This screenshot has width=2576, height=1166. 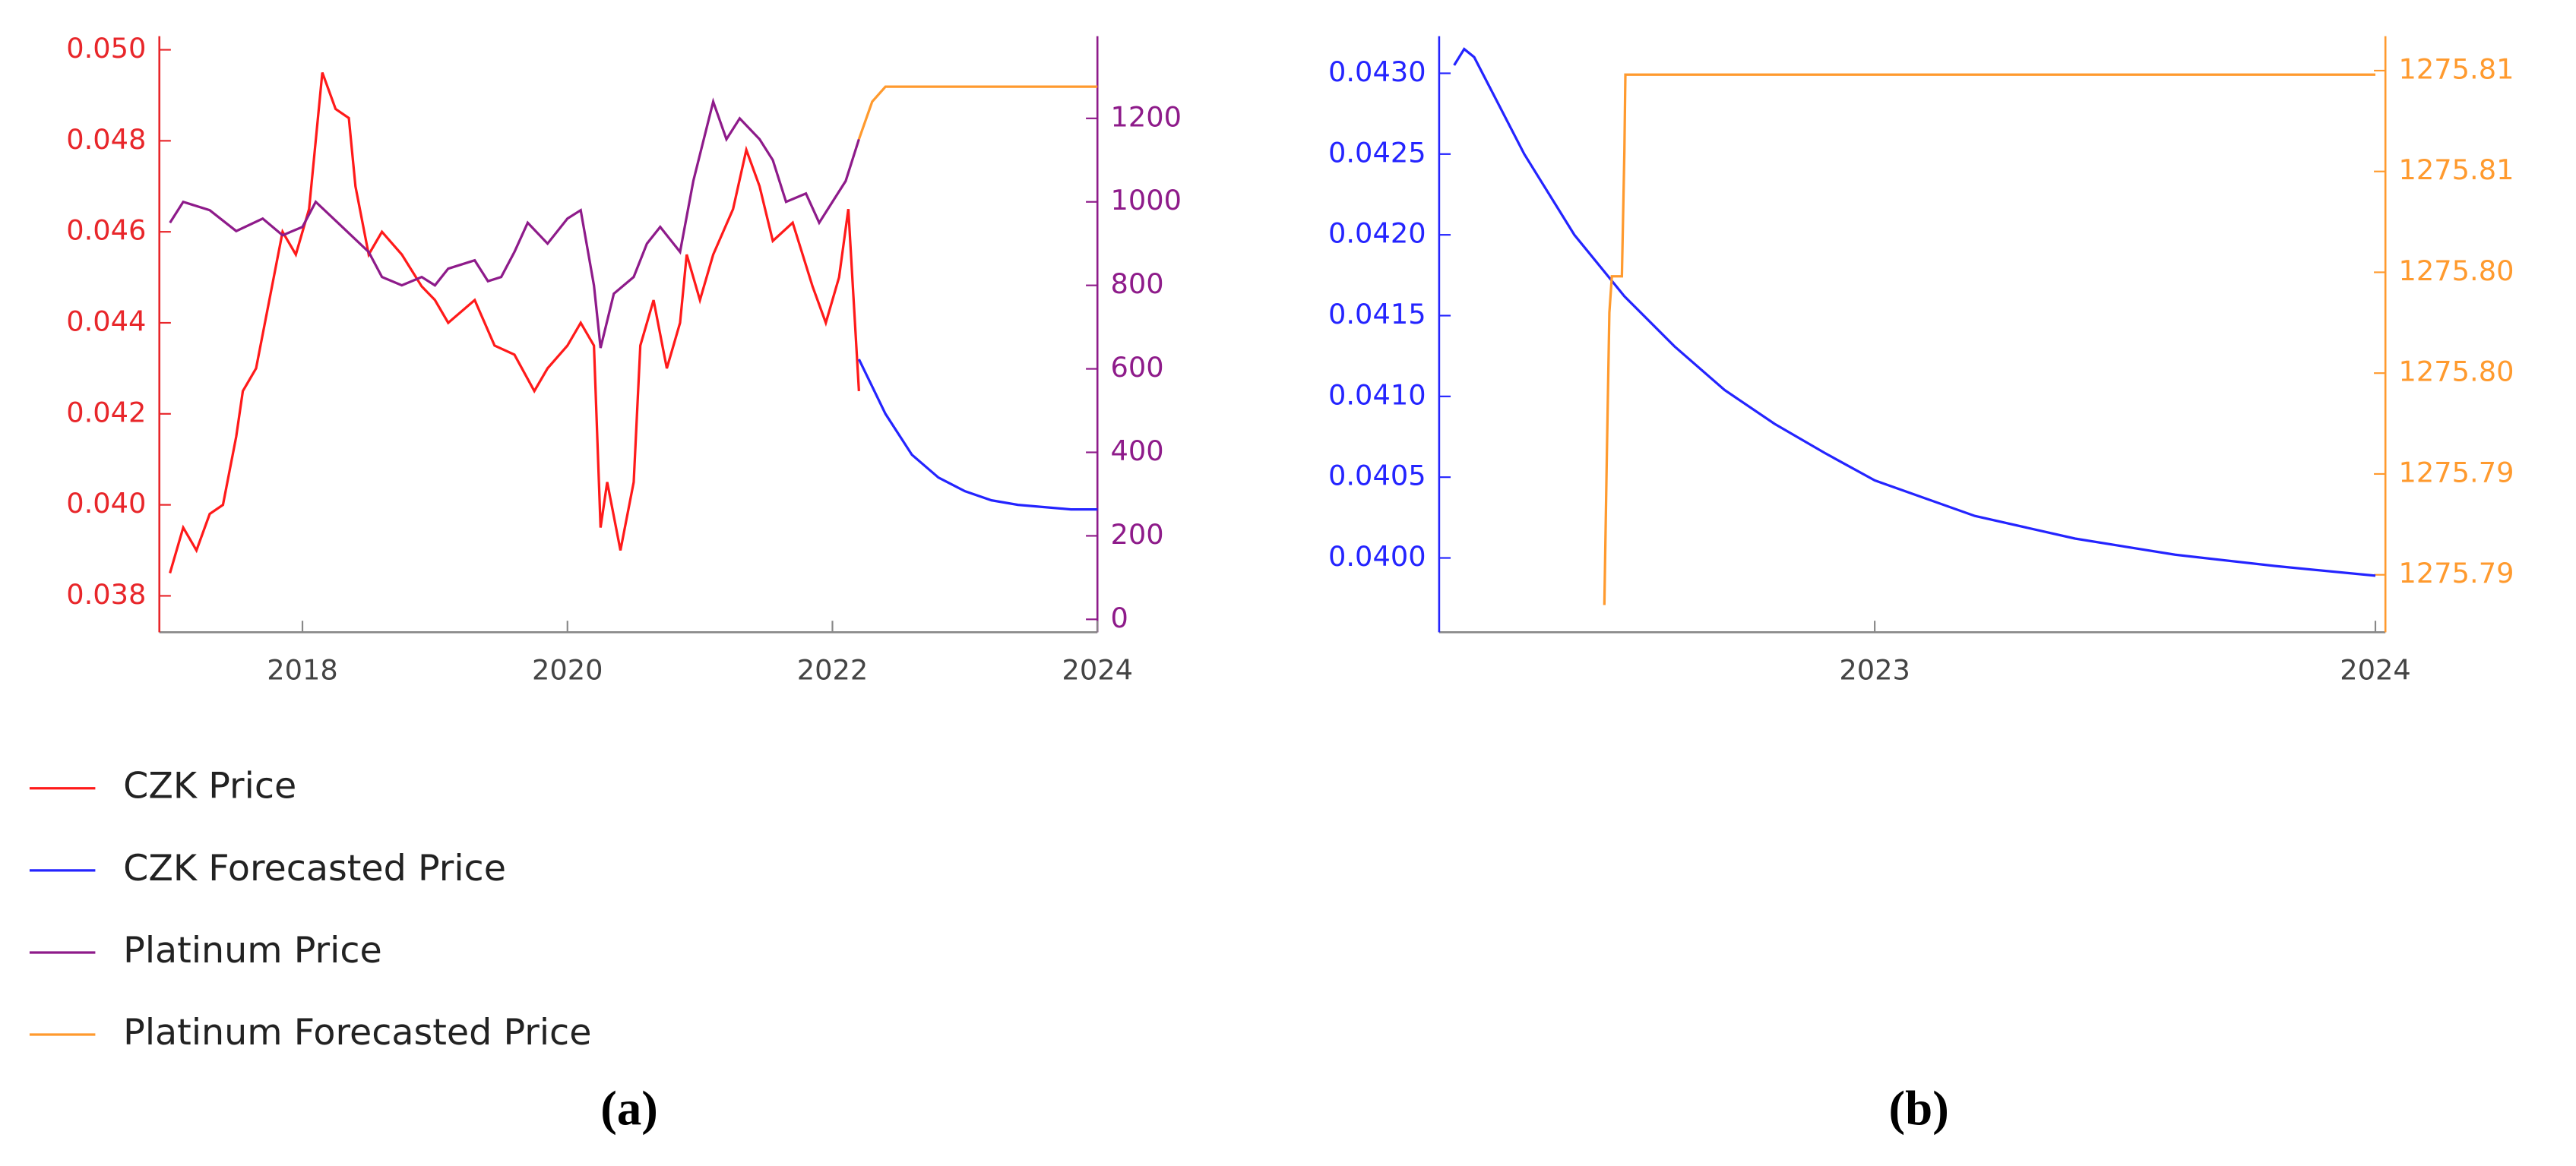 What do you see at coordinates (1137, 283) in the screenshot?
I see `y2-tick-label: 800` at bounding box center [1137, 283].